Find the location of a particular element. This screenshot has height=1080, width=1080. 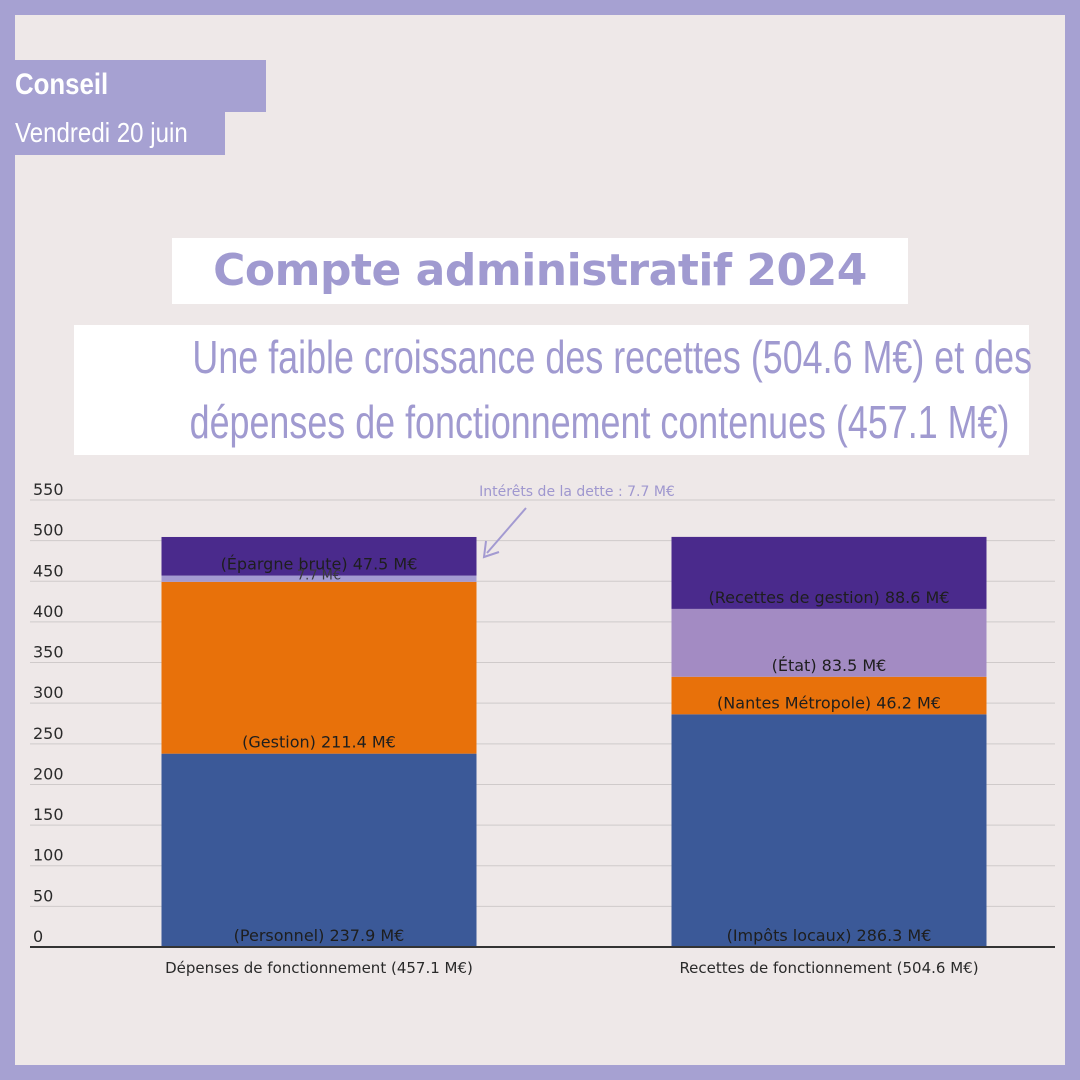

bar-segment-imp-ts-locaux is located at coordinates (829, 830).